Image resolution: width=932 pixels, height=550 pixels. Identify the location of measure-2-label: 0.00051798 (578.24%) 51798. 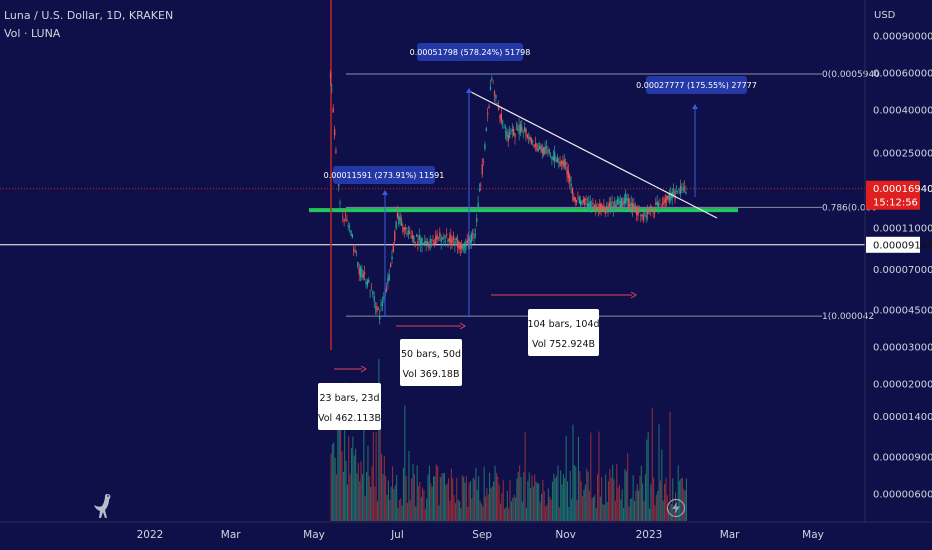
(470, 52).